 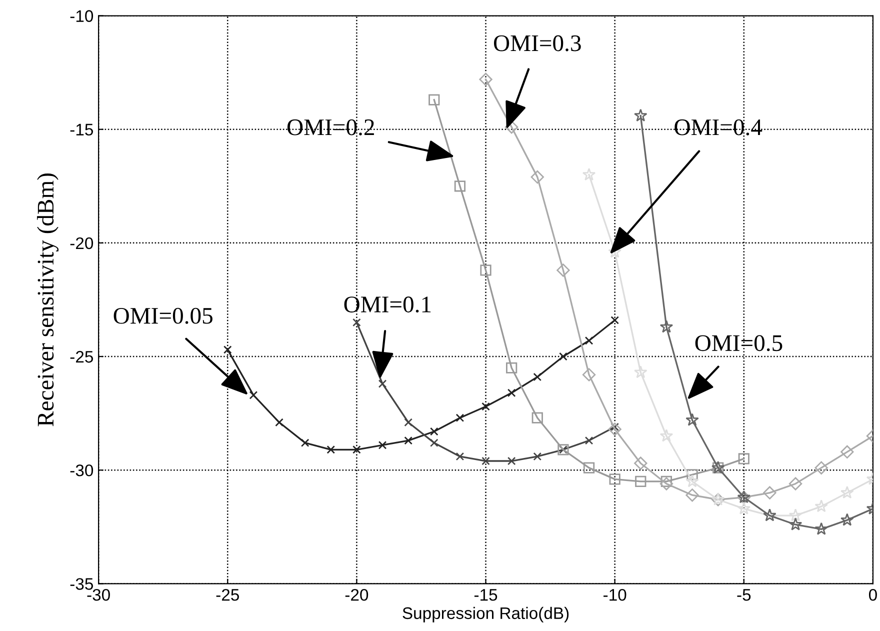 I want to click on x-tick-label: 0, so click(x=872, y=594).